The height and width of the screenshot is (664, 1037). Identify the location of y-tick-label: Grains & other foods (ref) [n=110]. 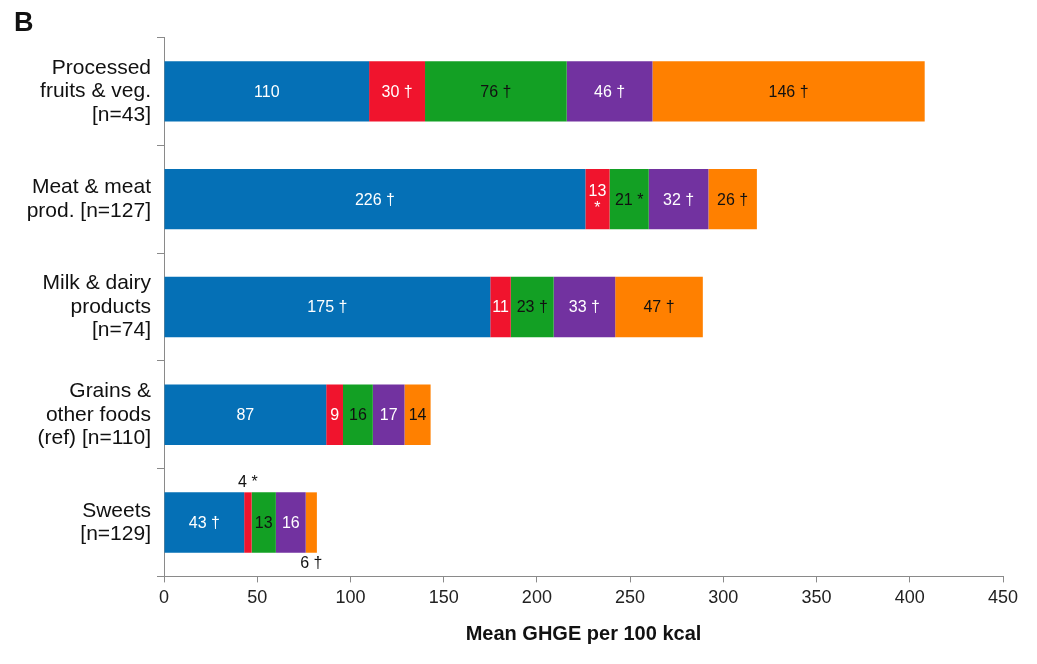
(94, 413).